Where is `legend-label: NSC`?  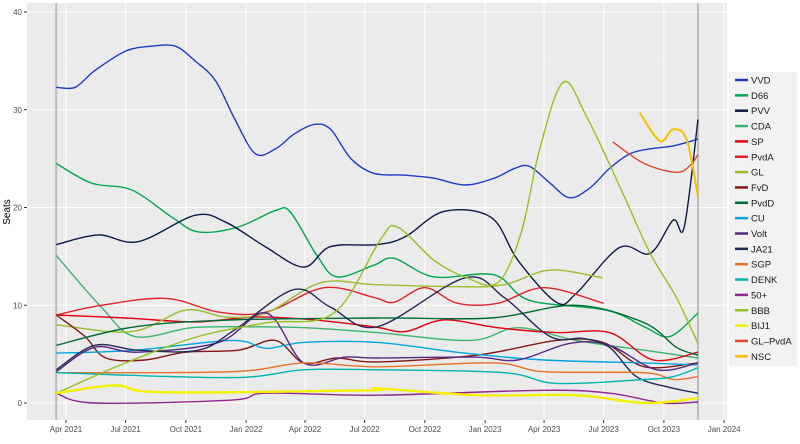 legend-label: NSC is located at coordinates (761, 357).